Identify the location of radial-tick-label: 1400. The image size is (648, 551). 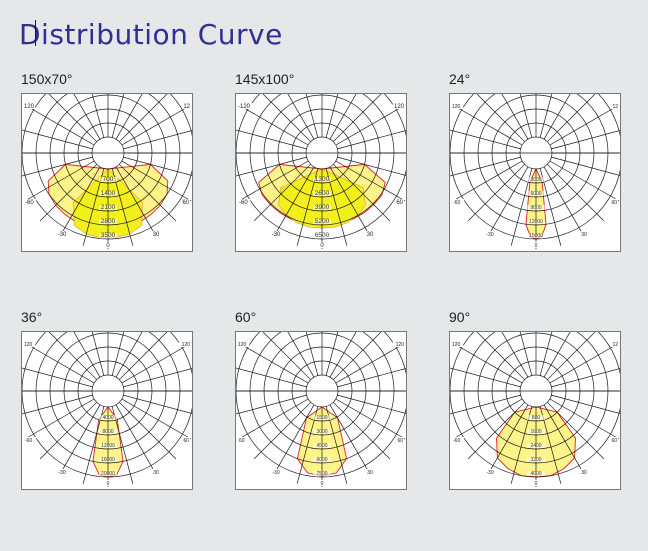
(108, 193).